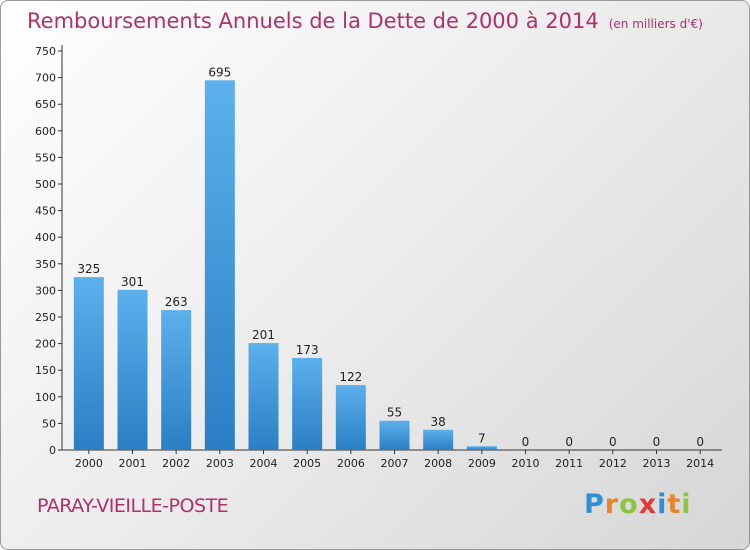 The image size is (750, 550). Describe the element at coordinates (263, 335) in the screenshot. I see `data-label-2004: 201` at that location.